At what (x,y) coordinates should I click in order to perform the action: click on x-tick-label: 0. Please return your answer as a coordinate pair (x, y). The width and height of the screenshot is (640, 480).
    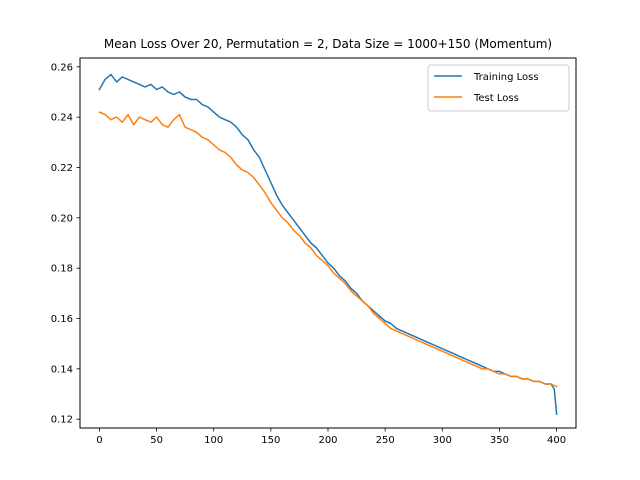
    Looking at the image, I should click on (99, 440).